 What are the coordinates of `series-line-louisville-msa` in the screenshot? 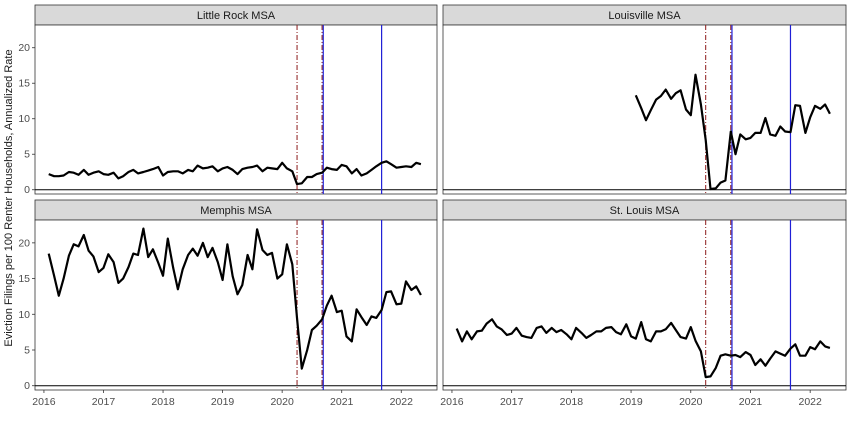 It's located at (732, 132).